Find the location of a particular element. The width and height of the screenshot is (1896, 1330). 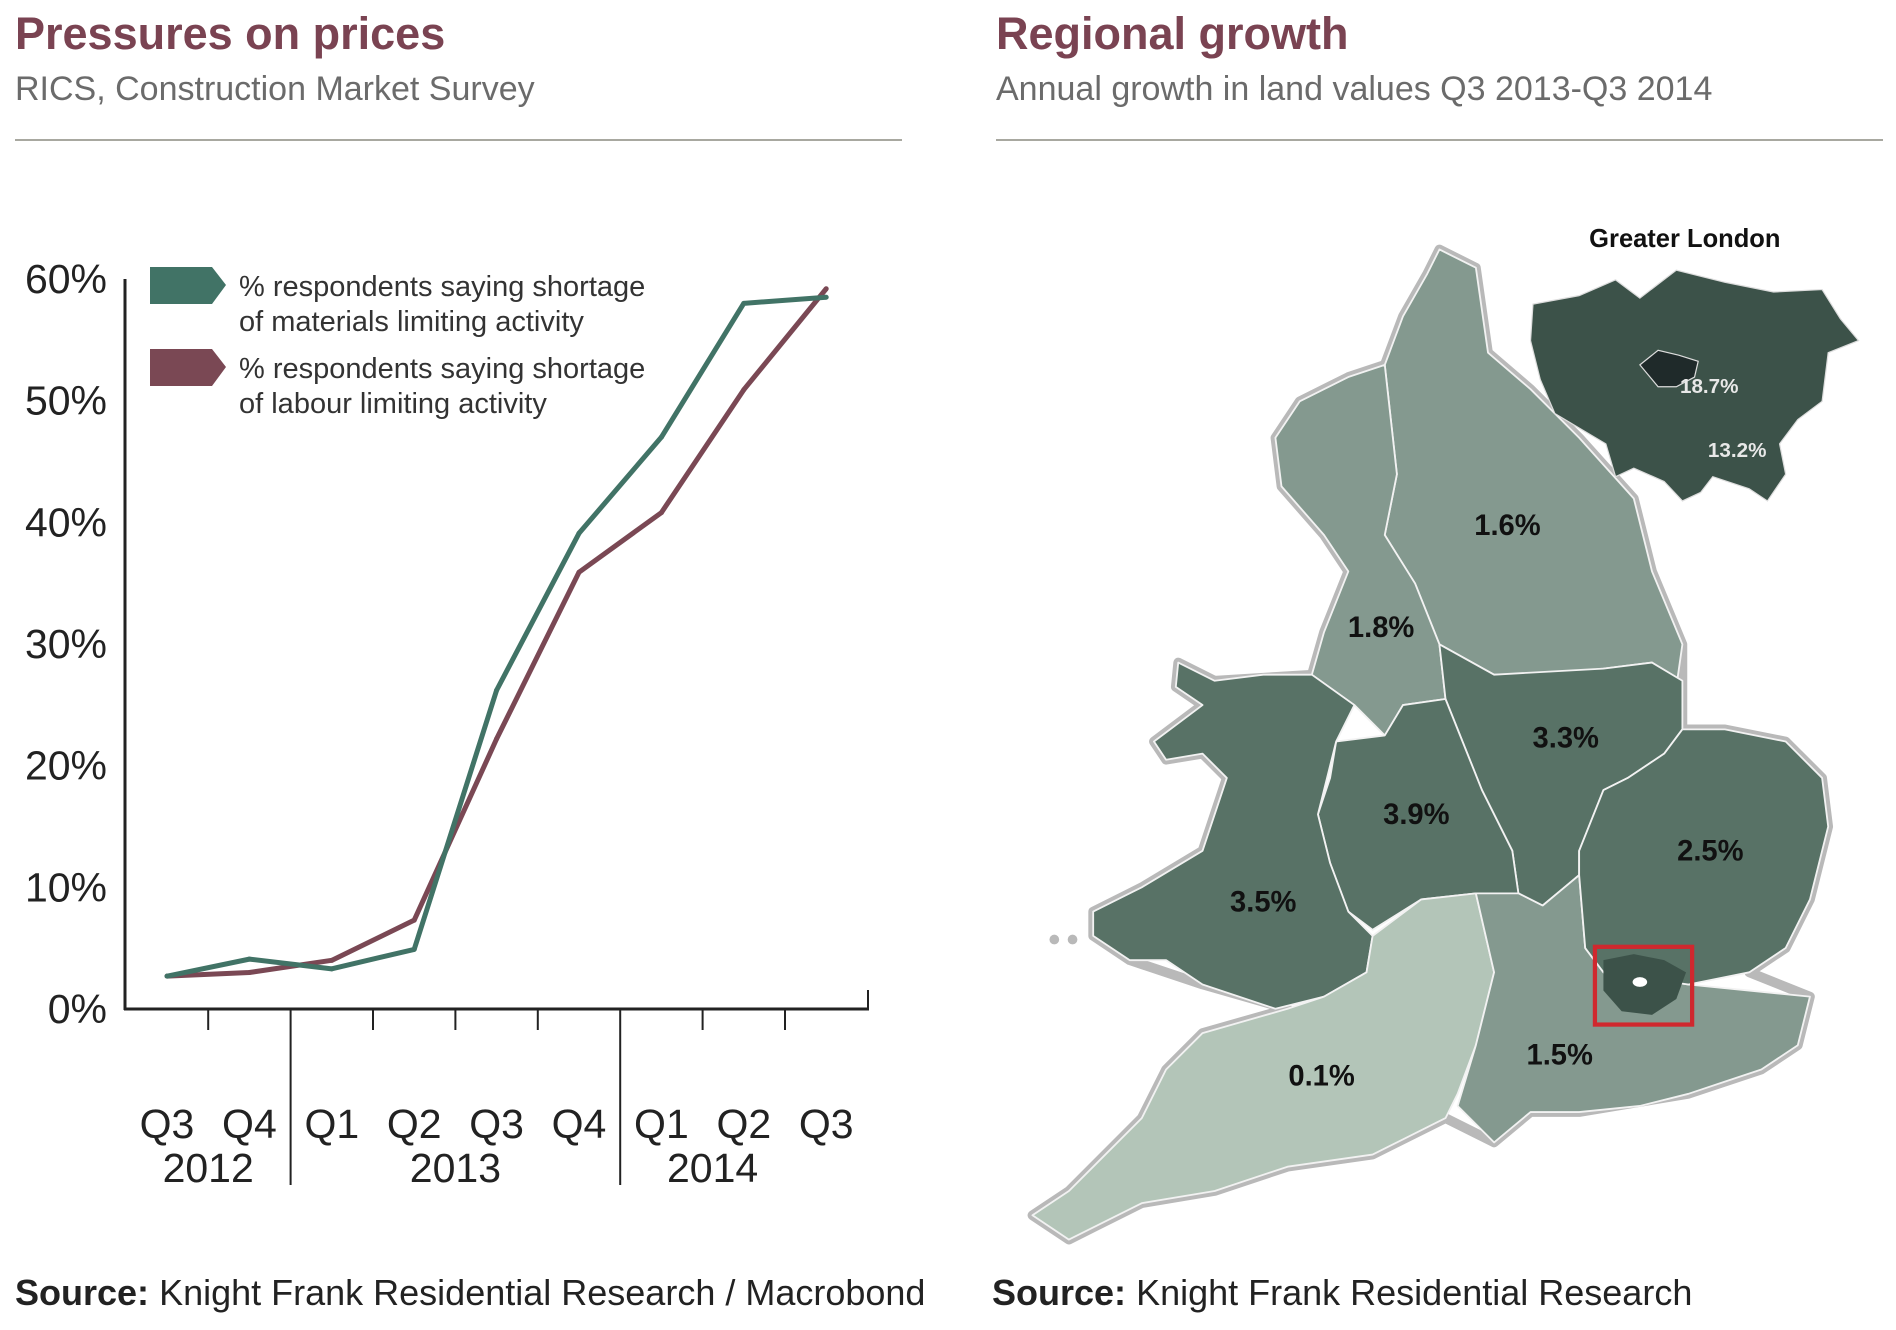

label-south-east: 1.5% is located at coordinates (1559, 1056).